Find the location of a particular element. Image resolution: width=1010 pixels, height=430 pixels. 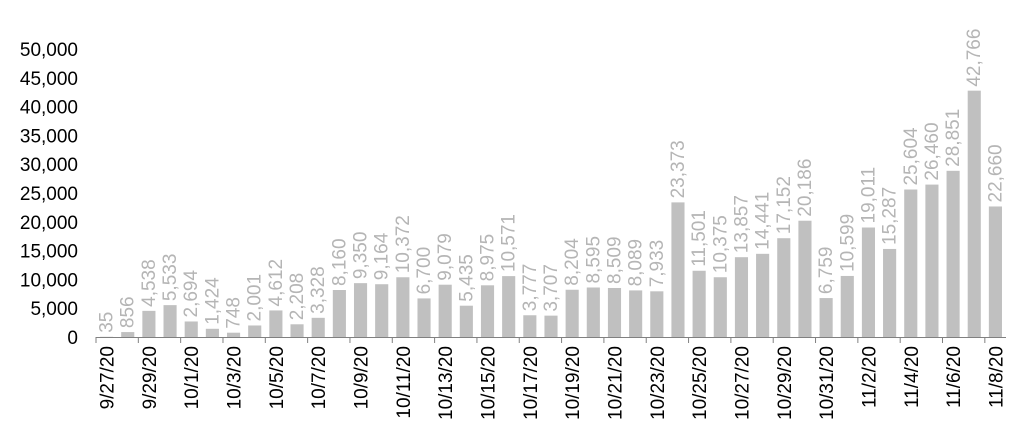

data-label: 5,435 is located at coordinates (466, 278).